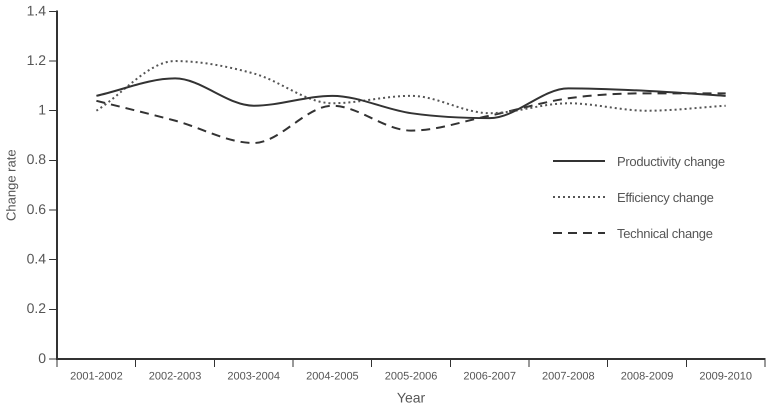 Image resolution: width=767 pixels, height=415 pixels. Describe the element at coordinates (36, 60) in the screenshot. I see `y-tick-label: 1.2` at that location.